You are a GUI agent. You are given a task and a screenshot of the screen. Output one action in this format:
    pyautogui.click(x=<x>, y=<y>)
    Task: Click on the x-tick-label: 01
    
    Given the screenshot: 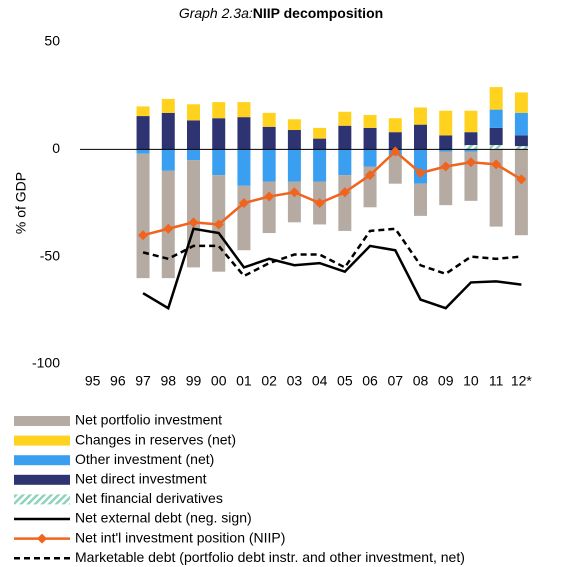 What is the action you would take?
    pyautogui.click(x=244, y=381)
    